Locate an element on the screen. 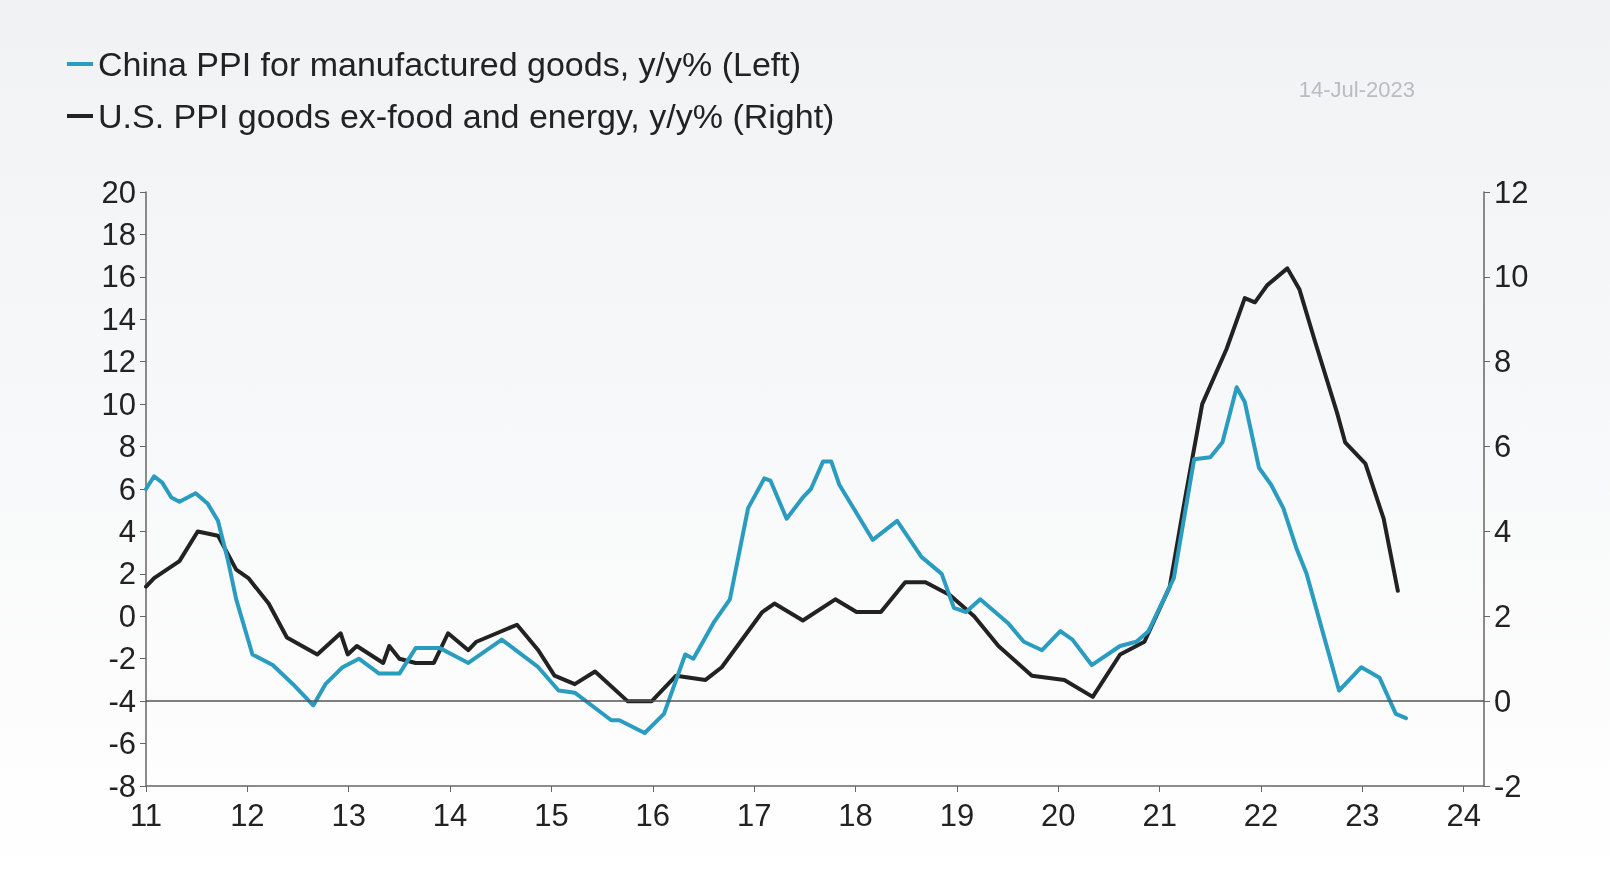 This screenshot has width=1610, height=885. y-tick-label: 0 is located at coordinates (127, 616).